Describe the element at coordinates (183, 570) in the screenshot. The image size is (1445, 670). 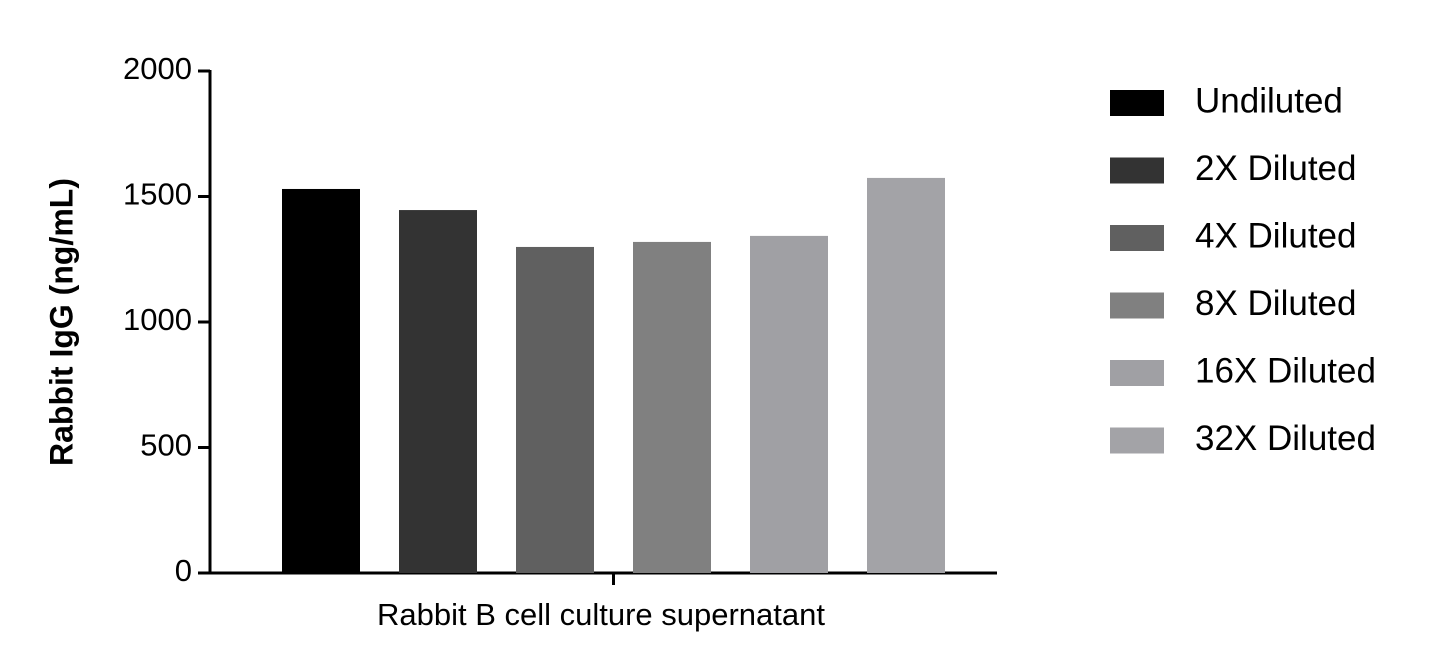
I see `y-tick-label: 0` at that location.